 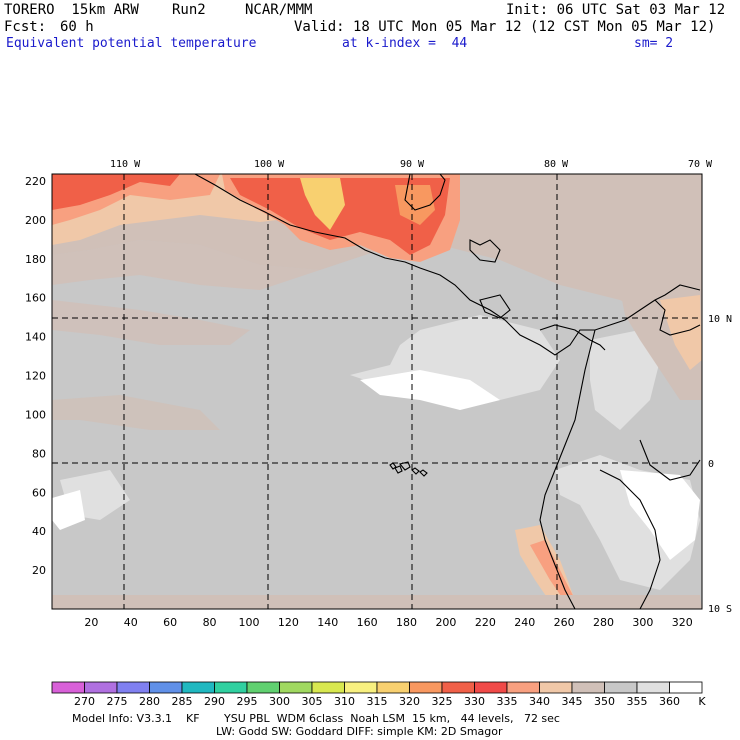 What do you see at coordinates (567, 469) in the screenshot?
I see `coast-south-america` at bounding box center [567, 469].